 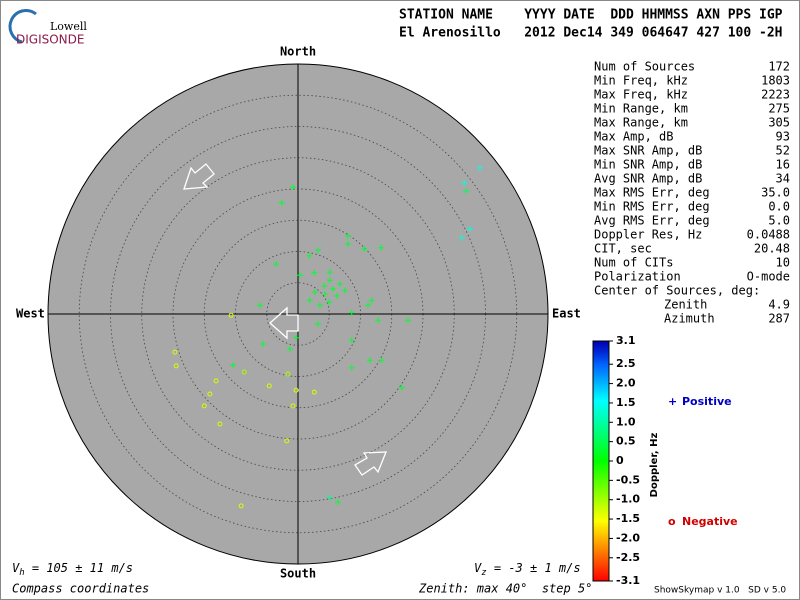 What do you see at coordinates (775, 95) in the screenshot?
I see `stat-value: 2223` at bounding box center [775, 95].